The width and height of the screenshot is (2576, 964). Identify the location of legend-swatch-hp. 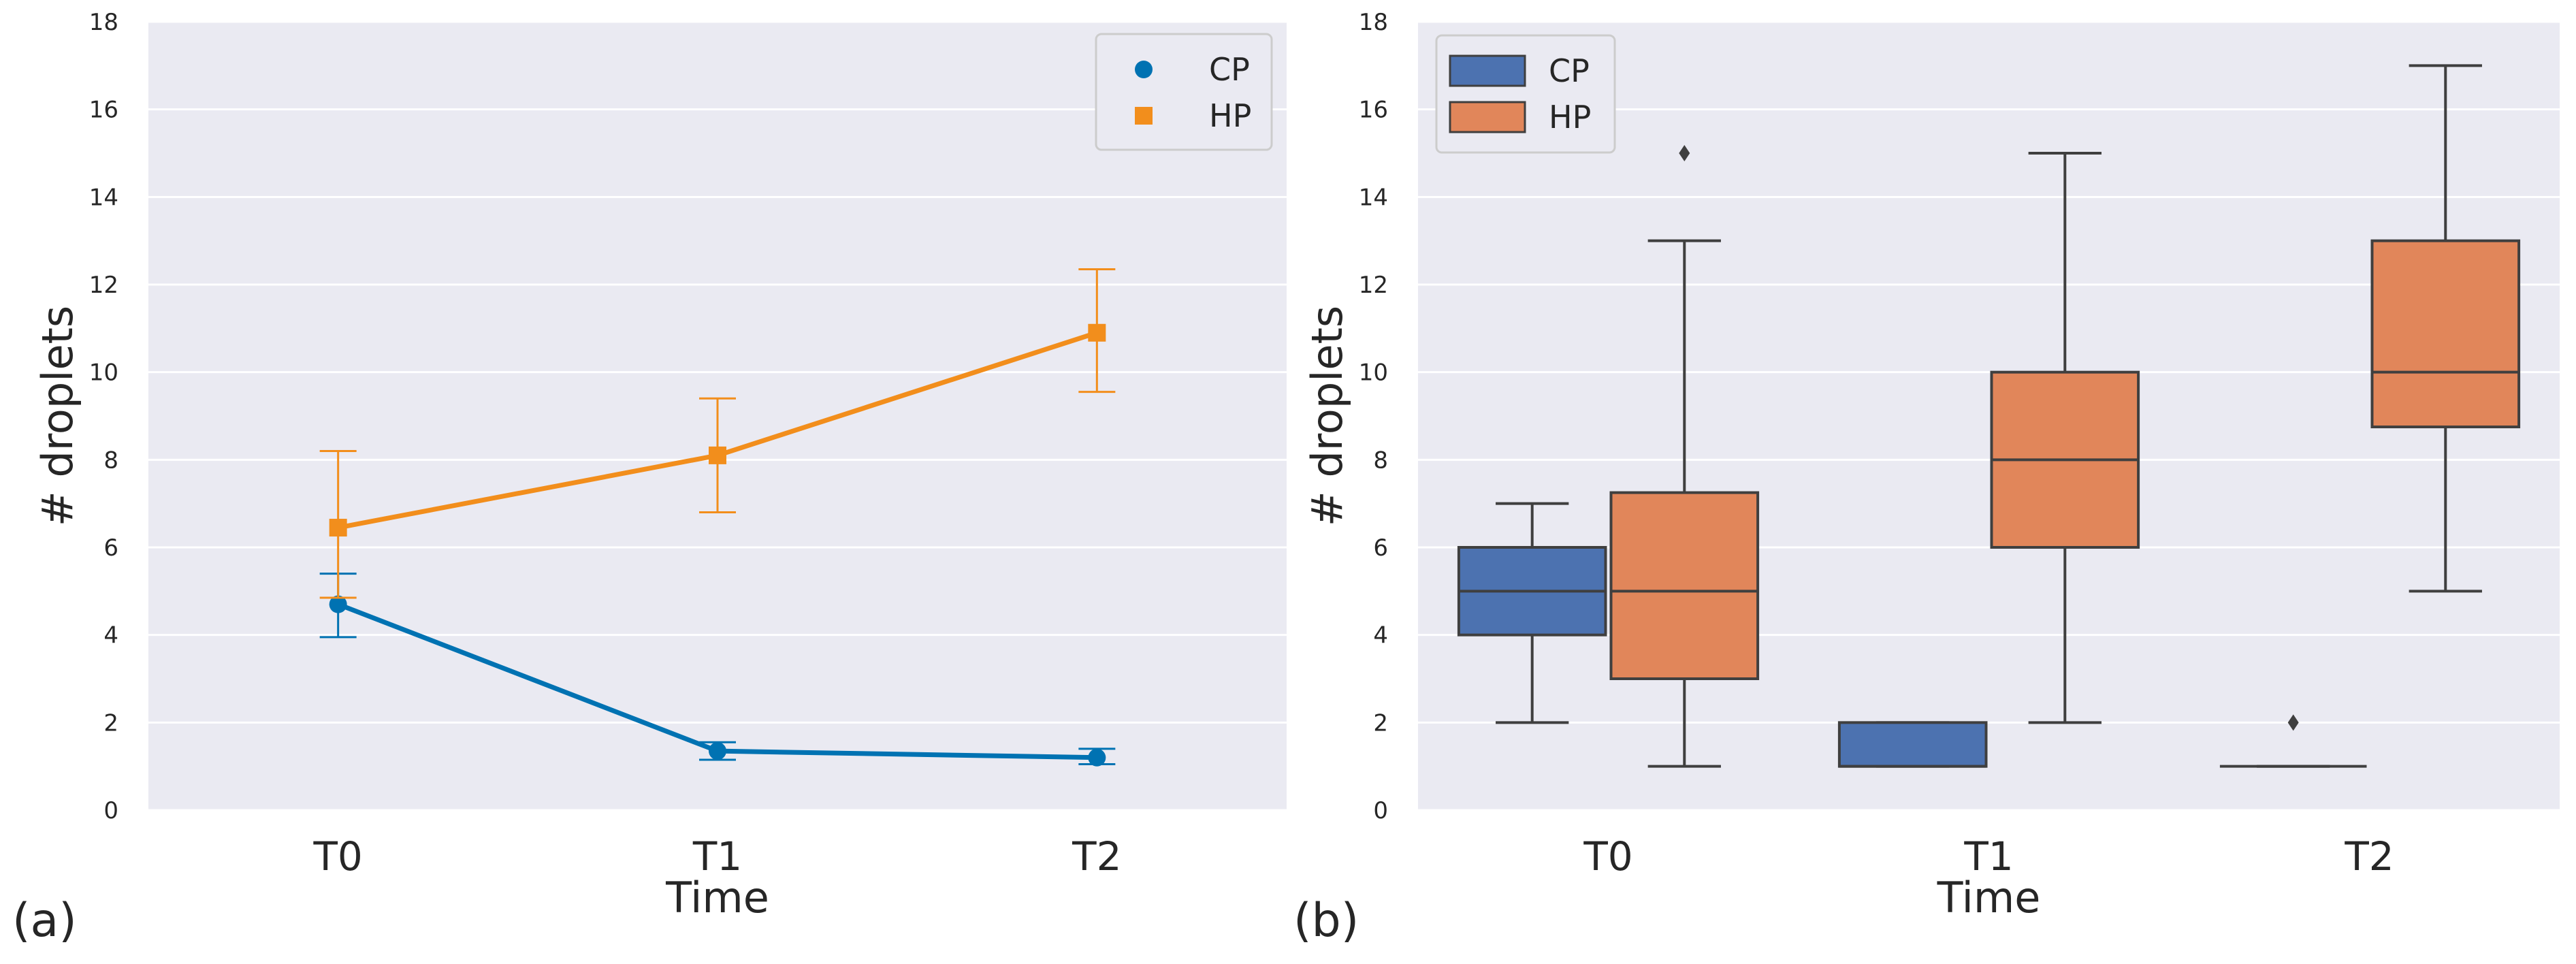
(1488, 117).